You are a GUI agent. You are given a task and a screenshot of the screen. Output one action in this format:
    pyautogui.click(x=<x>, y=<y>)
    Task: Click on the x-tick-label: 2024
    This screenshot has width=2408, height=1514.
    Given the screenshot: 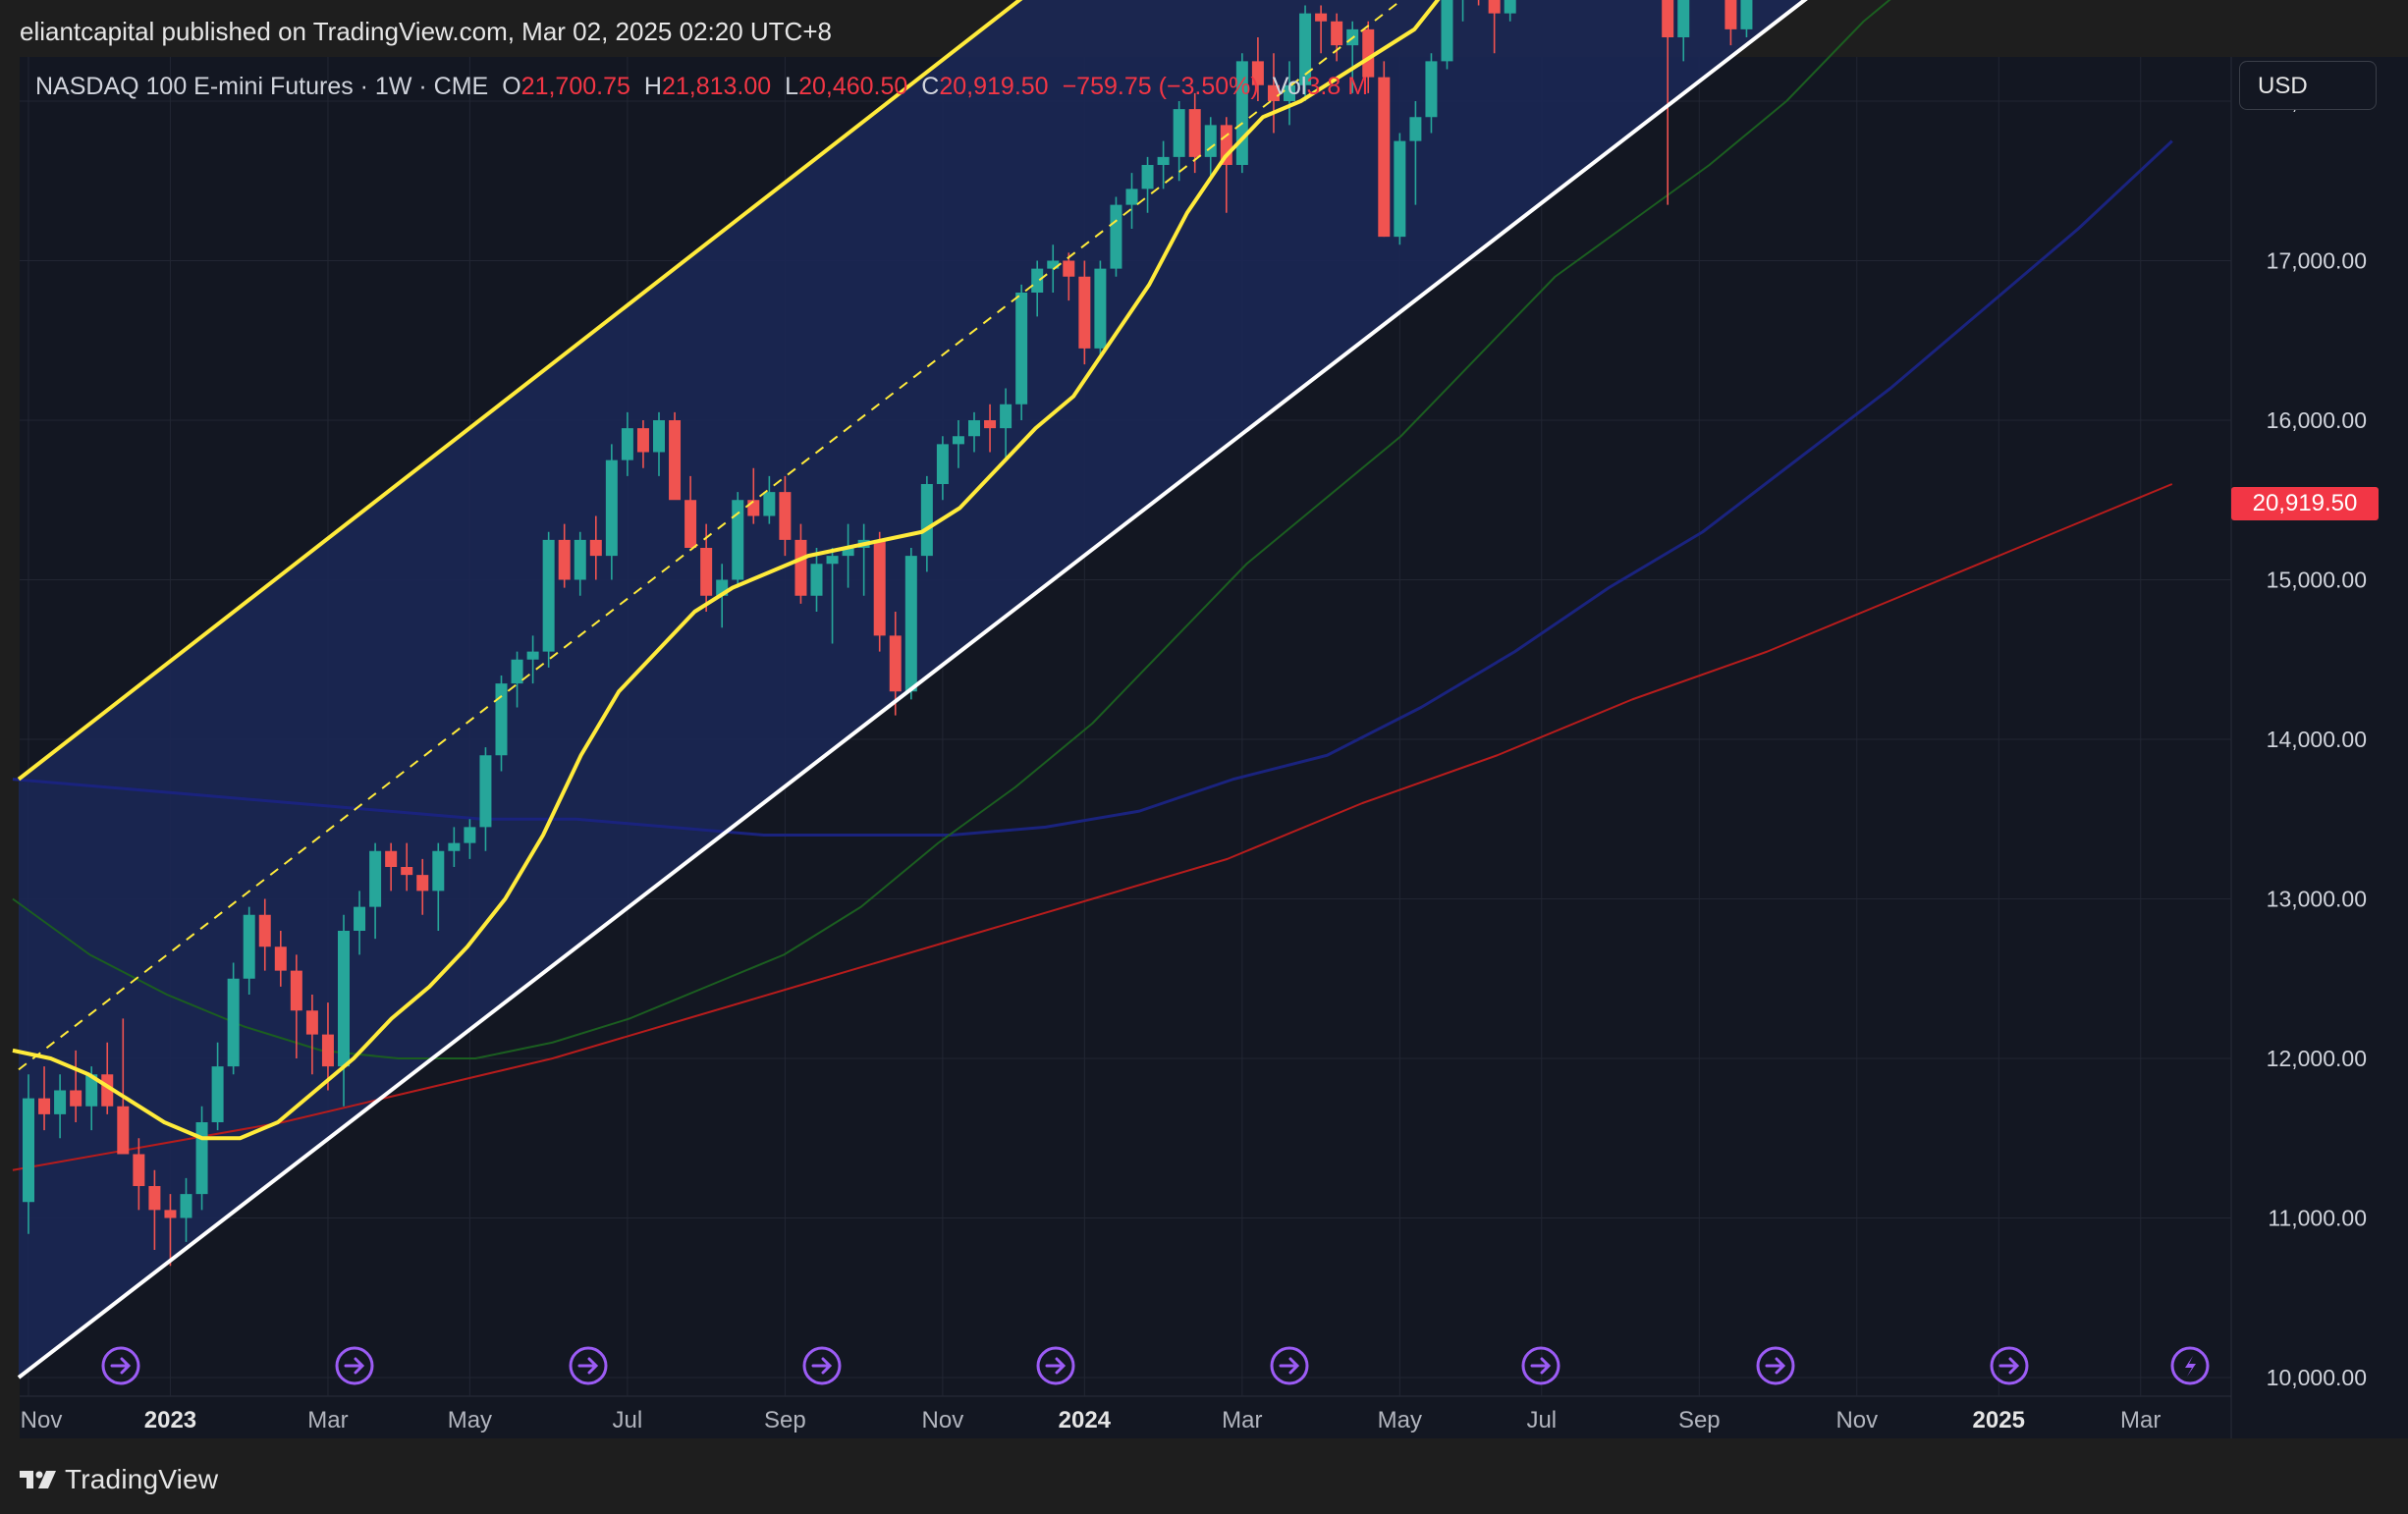 What is the action you would take?
    pyautogui.click(x=1086, y=1420)
    